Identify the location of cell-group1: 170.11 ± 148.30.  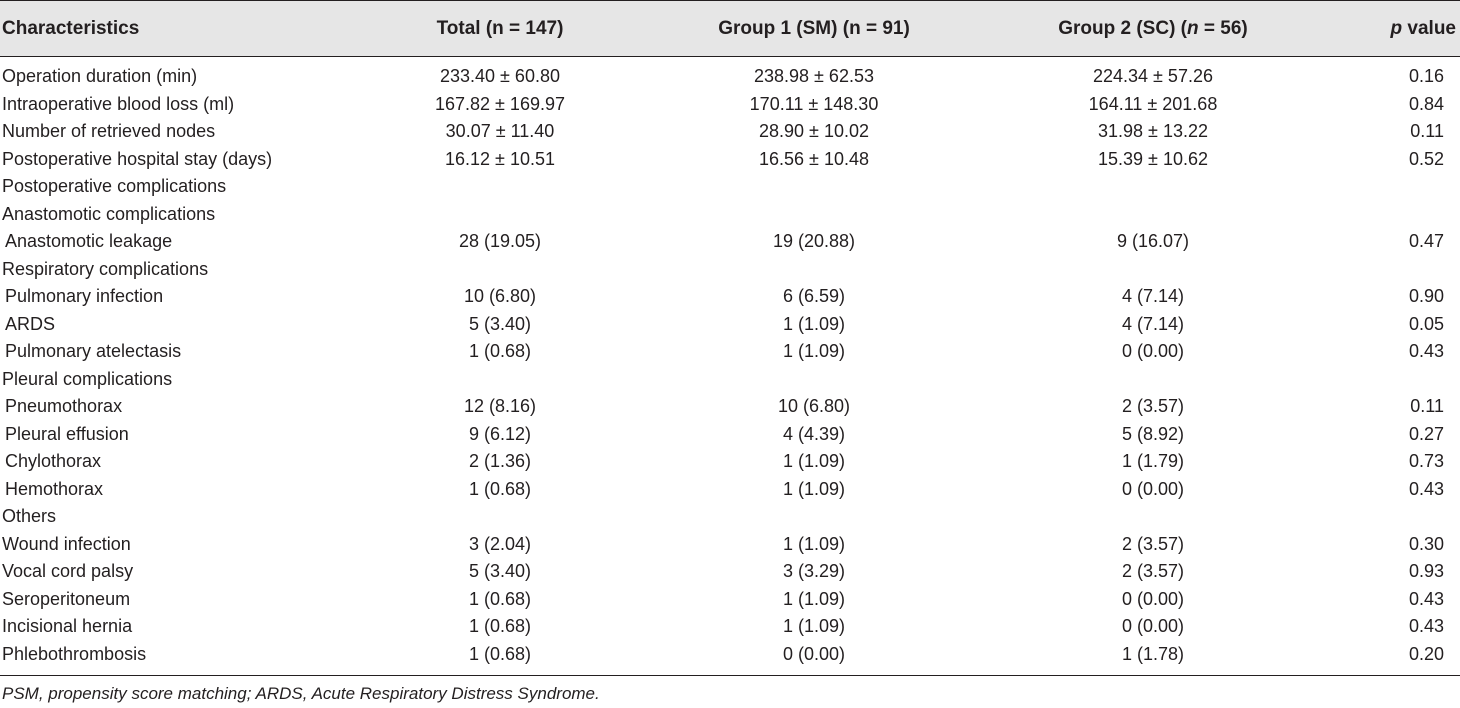
(814, 103).